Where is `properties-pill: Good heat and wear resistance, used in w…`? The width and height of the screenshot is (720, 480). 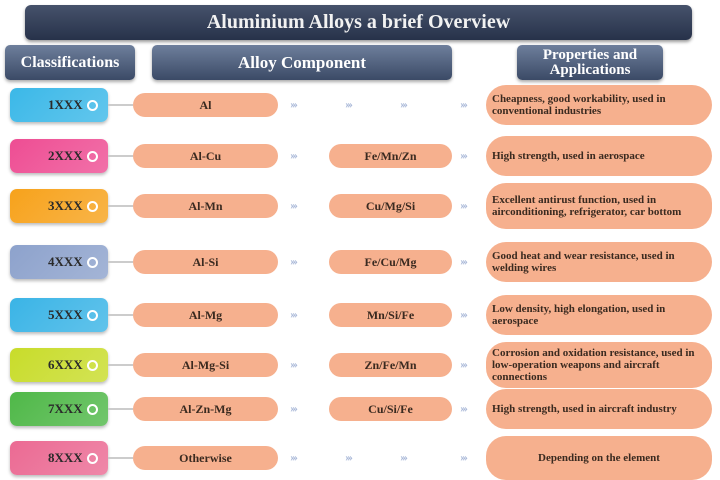 properties-pill: Good heat and wear resistance, used in w… is located at coordinates (599, 262).